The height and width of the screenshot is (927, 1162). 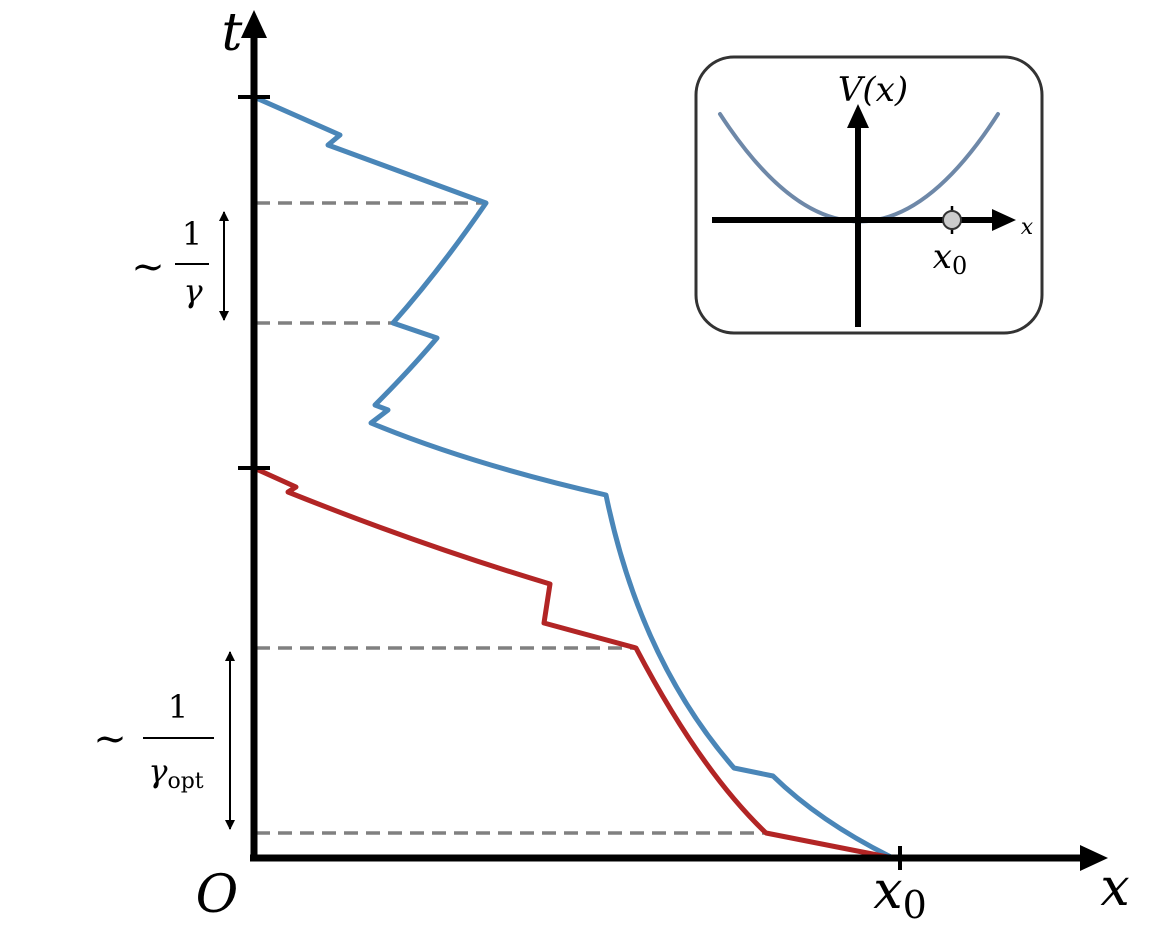 I want to click on inset-particle-marker, so click(x=952, y=220).